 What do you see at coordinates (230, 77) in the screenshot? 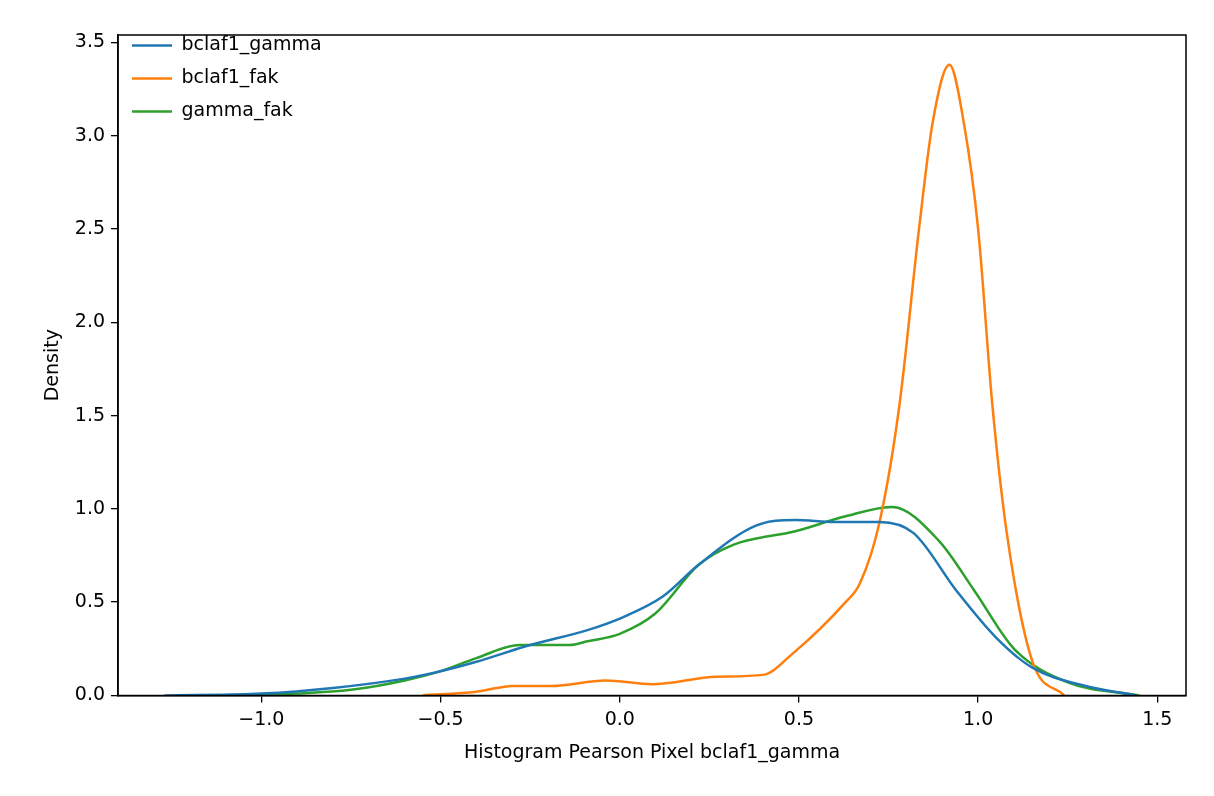
I see `legend-label: bclaf1_fak` at bounding box center [230, 77].